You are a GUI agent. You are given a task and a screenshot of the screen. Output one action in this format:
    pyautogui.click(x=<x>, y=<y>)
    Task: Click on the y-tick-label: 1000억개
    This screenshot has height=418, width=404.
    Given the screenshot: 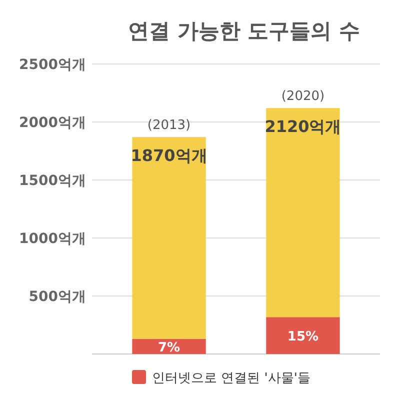 What is the action you would take?
    pyautogui.click(x=52, y=239)
    